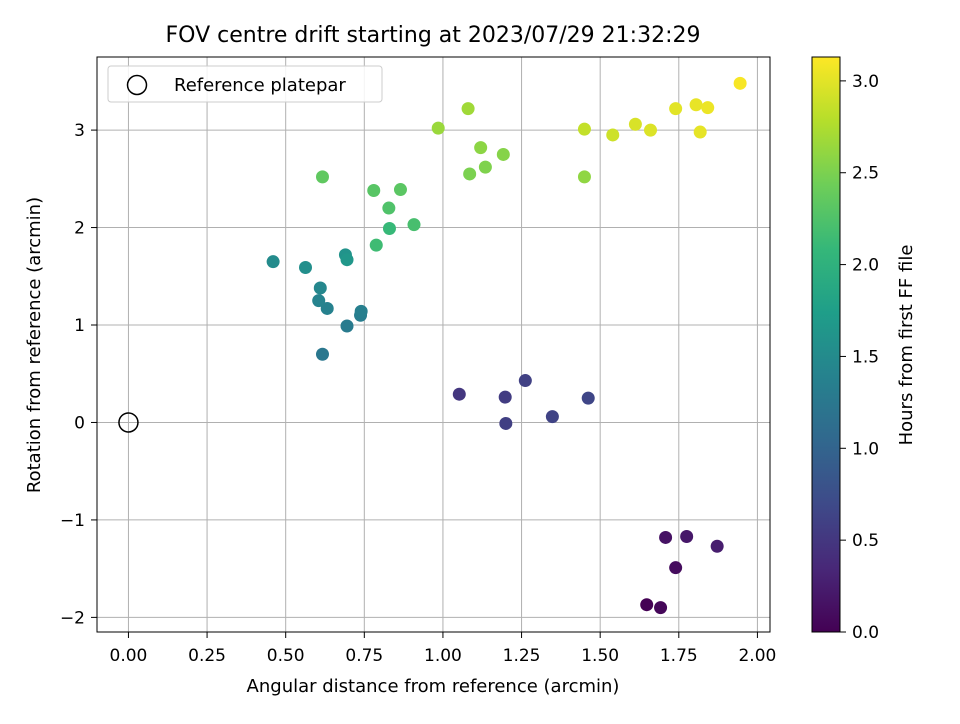 The height and width of the screenshot is (724, 960). I want to click on colorbar-tick-label: 2.5, so click(865, 174).